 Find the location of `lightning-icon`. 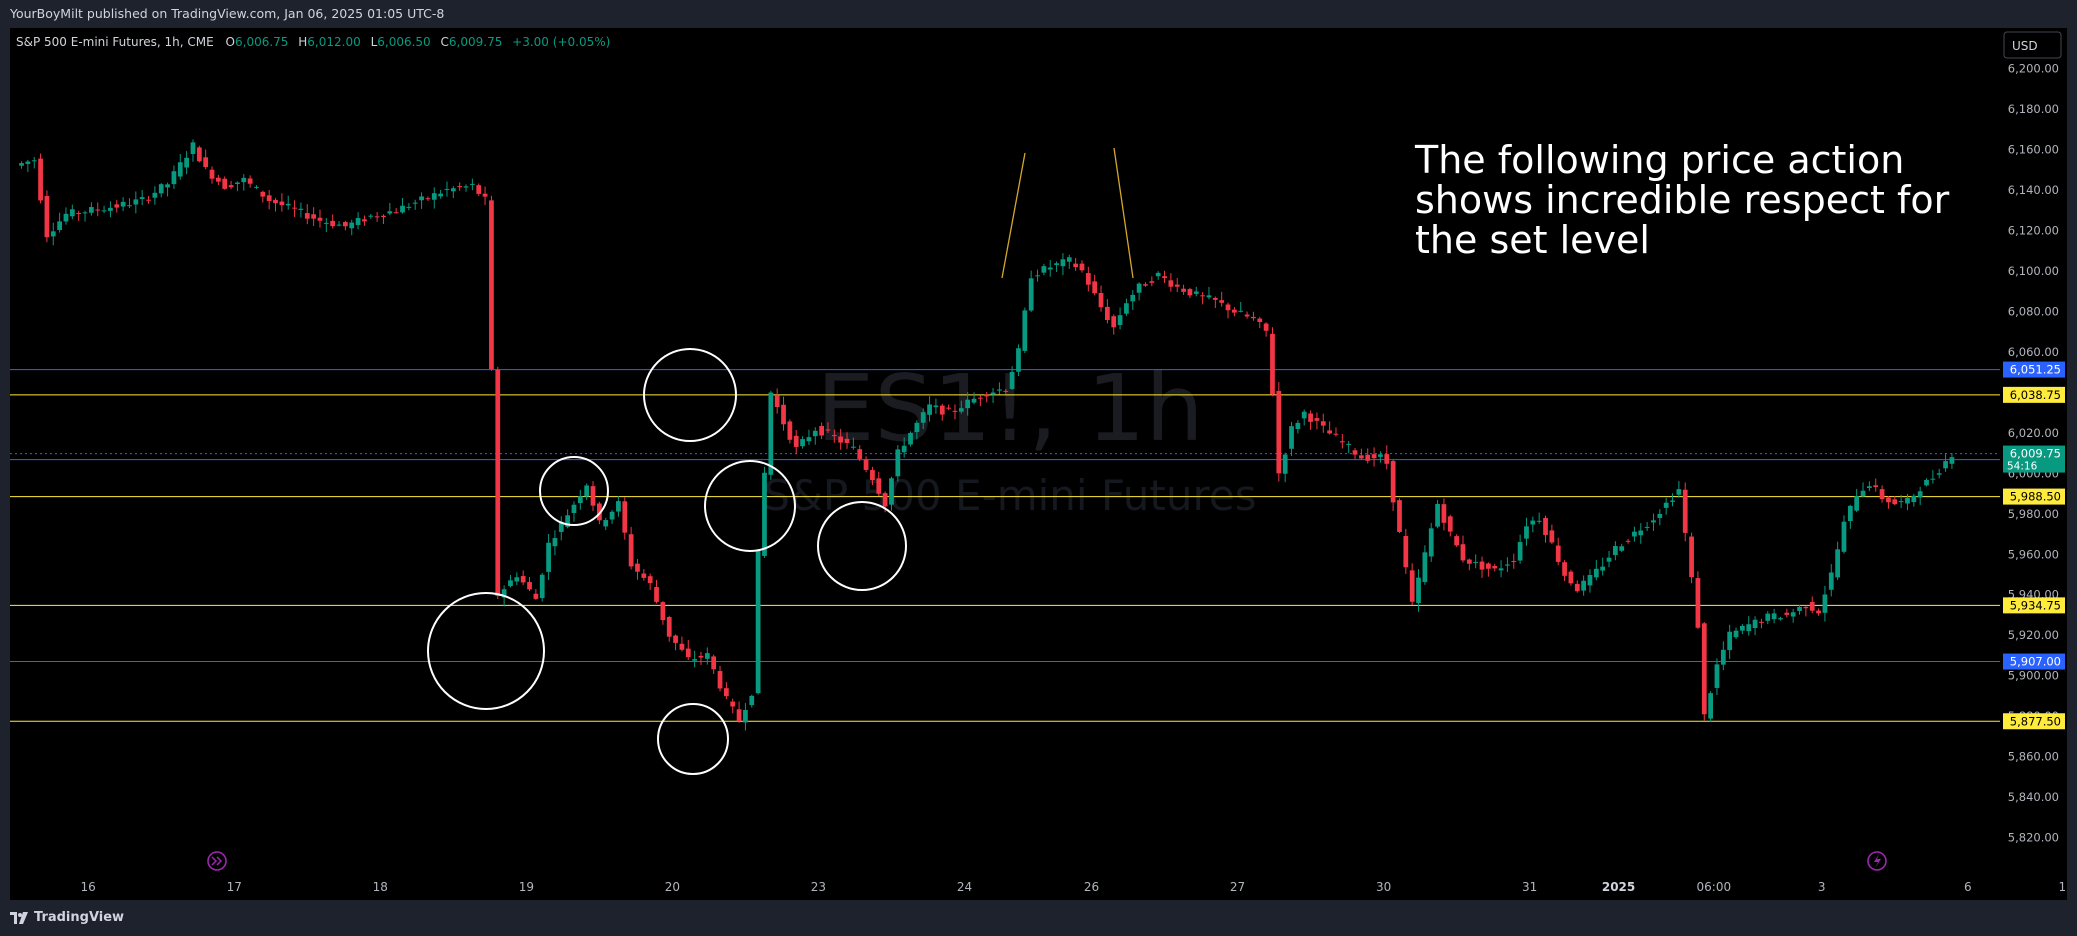

lightning-icon is located at coordinates (1877, 861).